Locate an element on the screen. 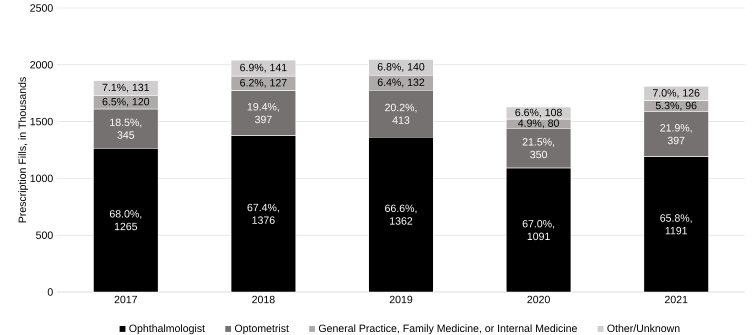 Image resolution: width=753 pixels, height=335 pixels. data-label: 7.0%, 126 is located at coordinates (676, 93).